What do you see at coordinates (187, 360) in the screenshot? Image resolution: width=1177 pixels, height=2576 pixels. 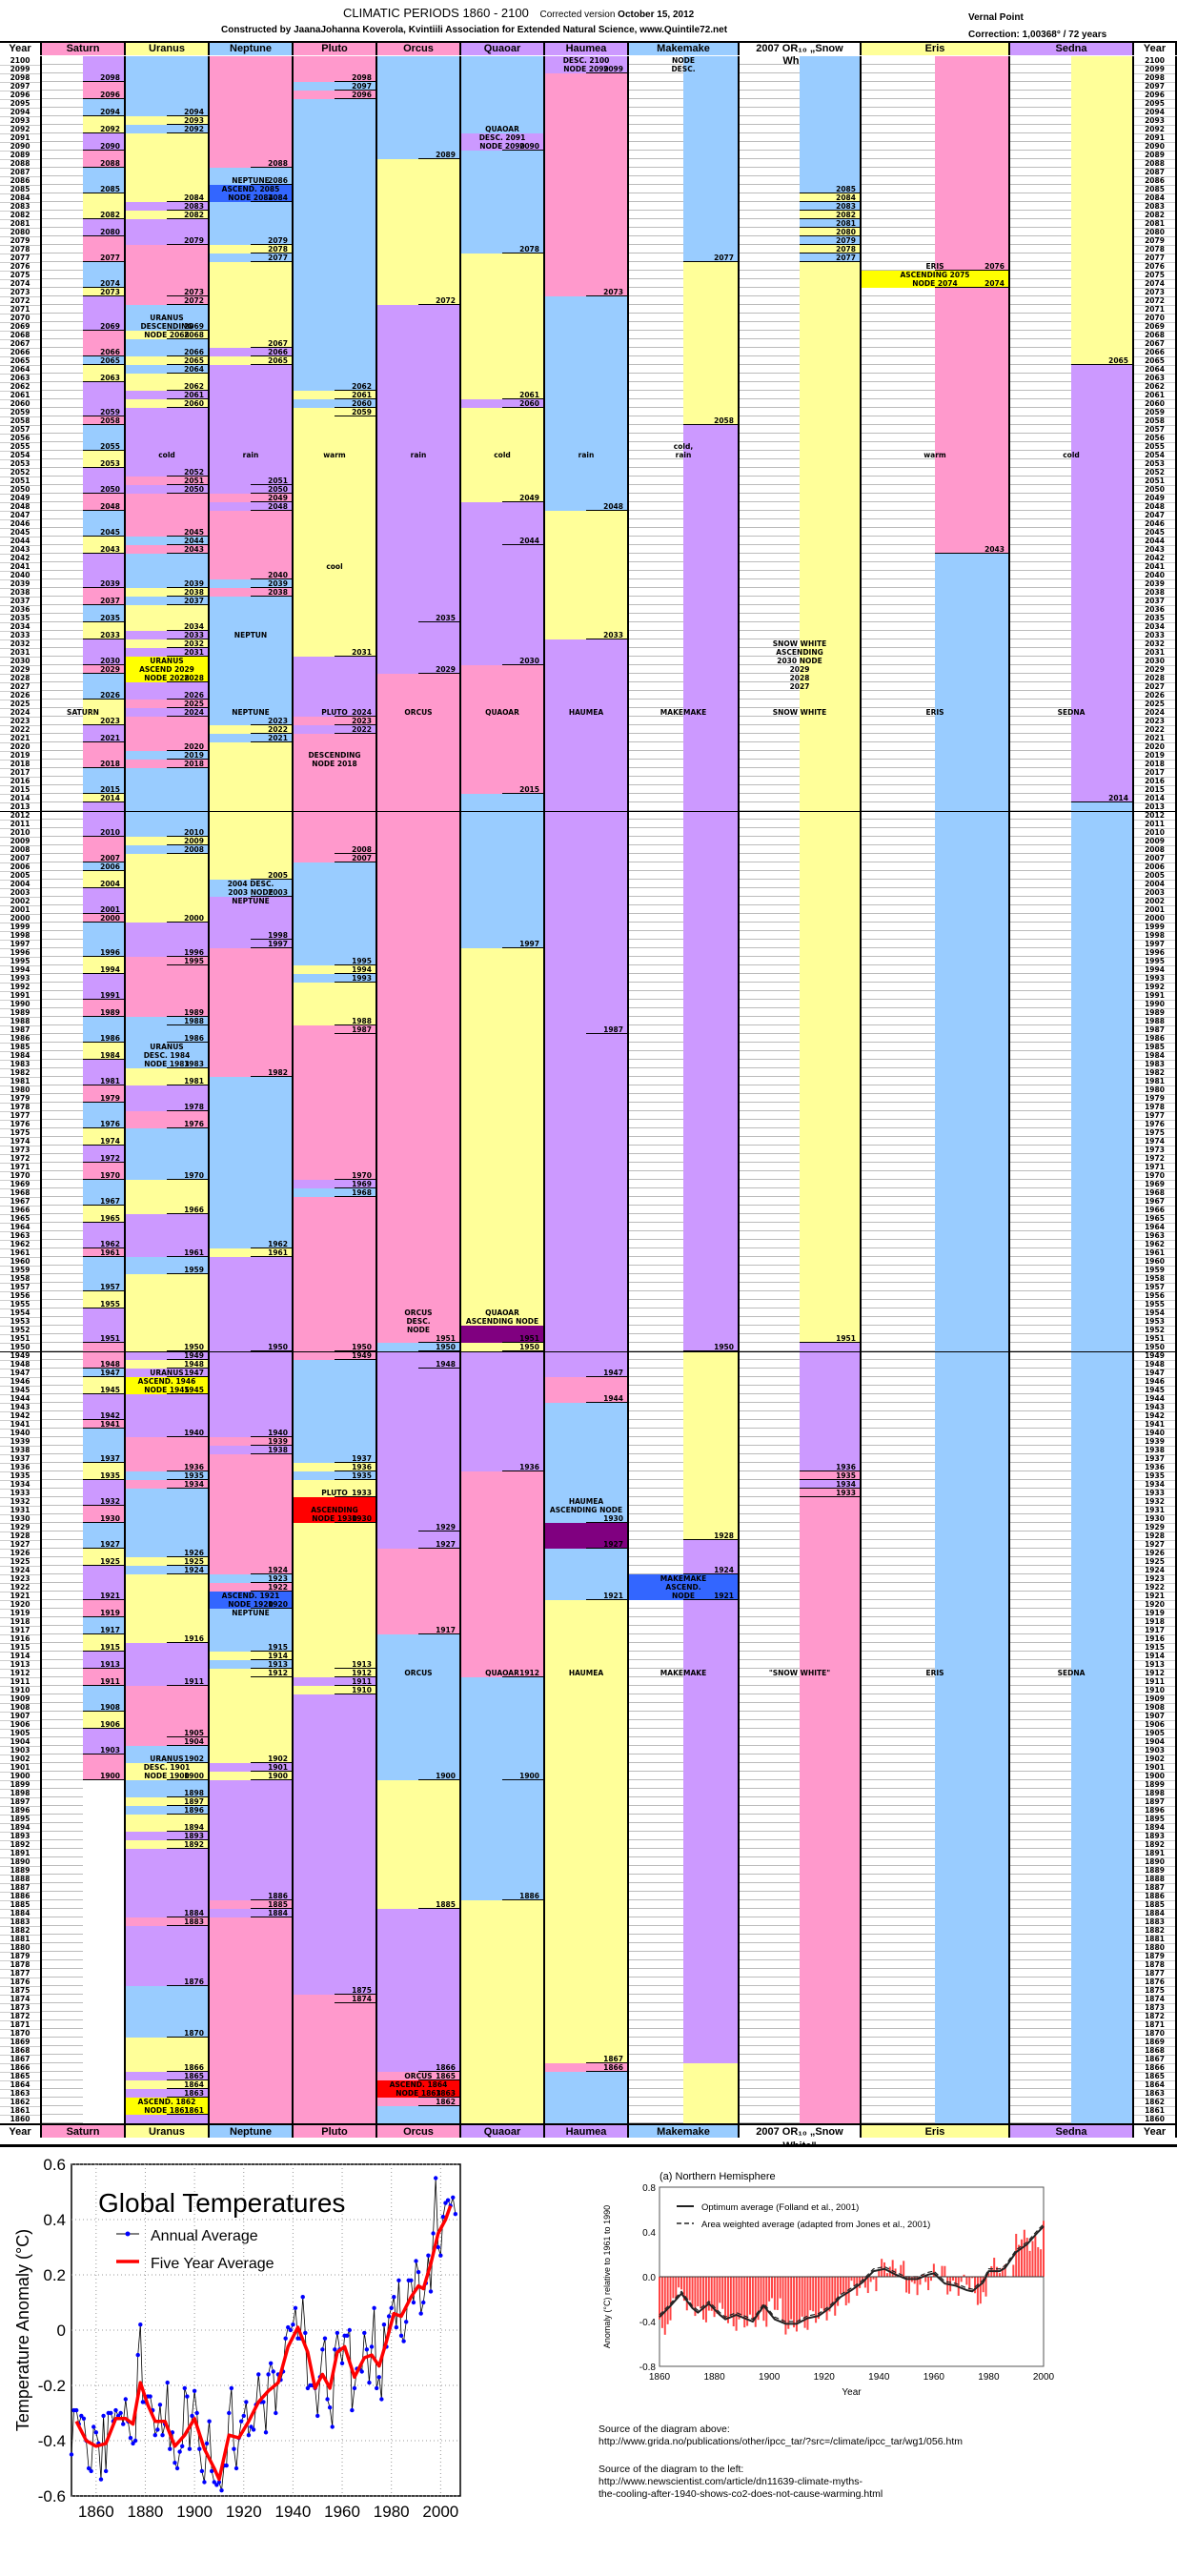 I see `year-marker: 2065` at bounding box center [187, 360].